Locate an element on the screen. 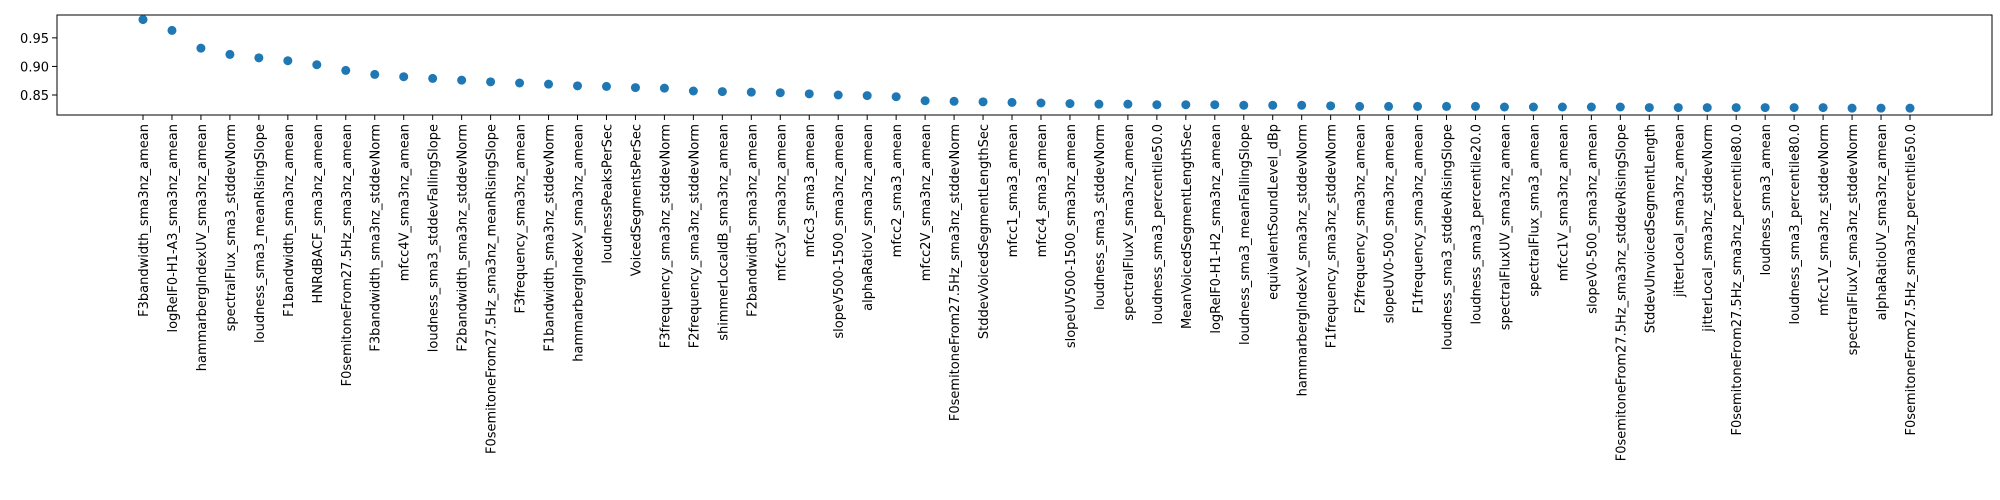 The height and width of the screenshot is (500, 2000). x-tick-label: slopeUV0-500_sma3nz_amean is located at coordinates (1390, 223).